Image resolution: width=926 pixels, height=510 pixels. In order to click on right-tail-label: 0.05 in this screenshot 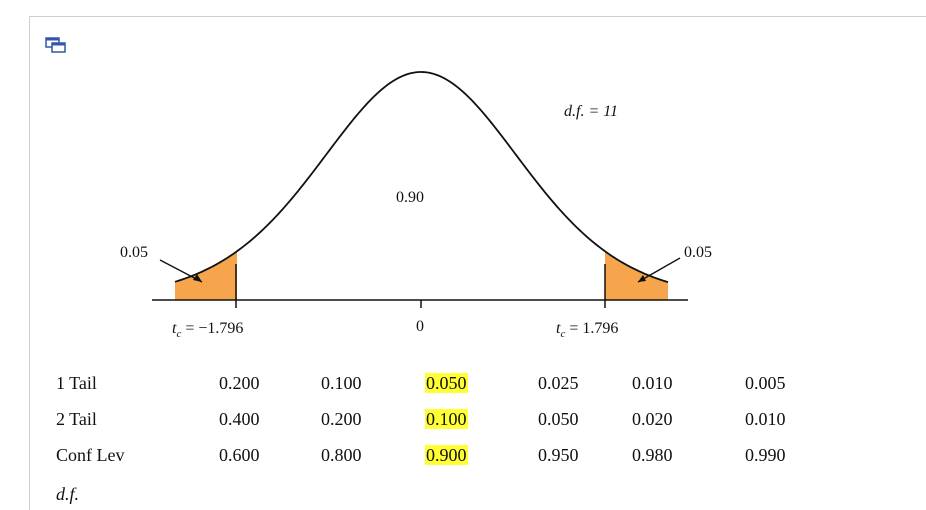, I will do `click(698, 252)`.